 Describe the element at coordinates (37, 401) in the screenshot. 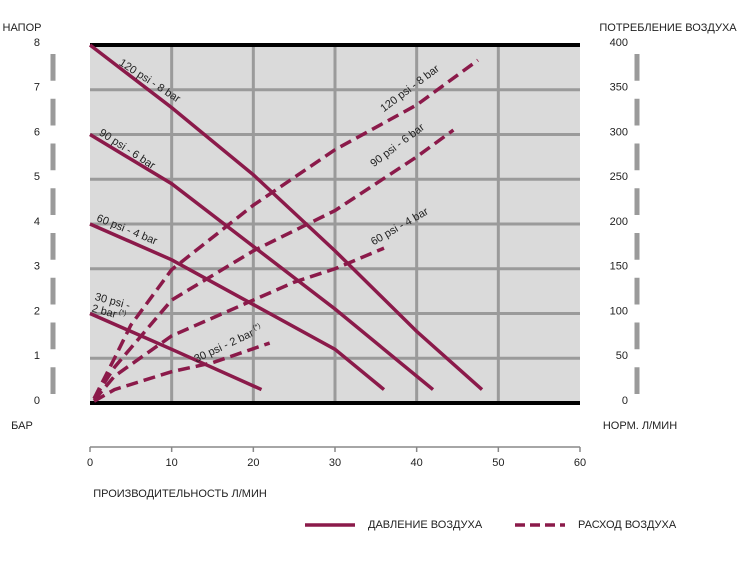

I see `y-tick-label: 0` at that location.